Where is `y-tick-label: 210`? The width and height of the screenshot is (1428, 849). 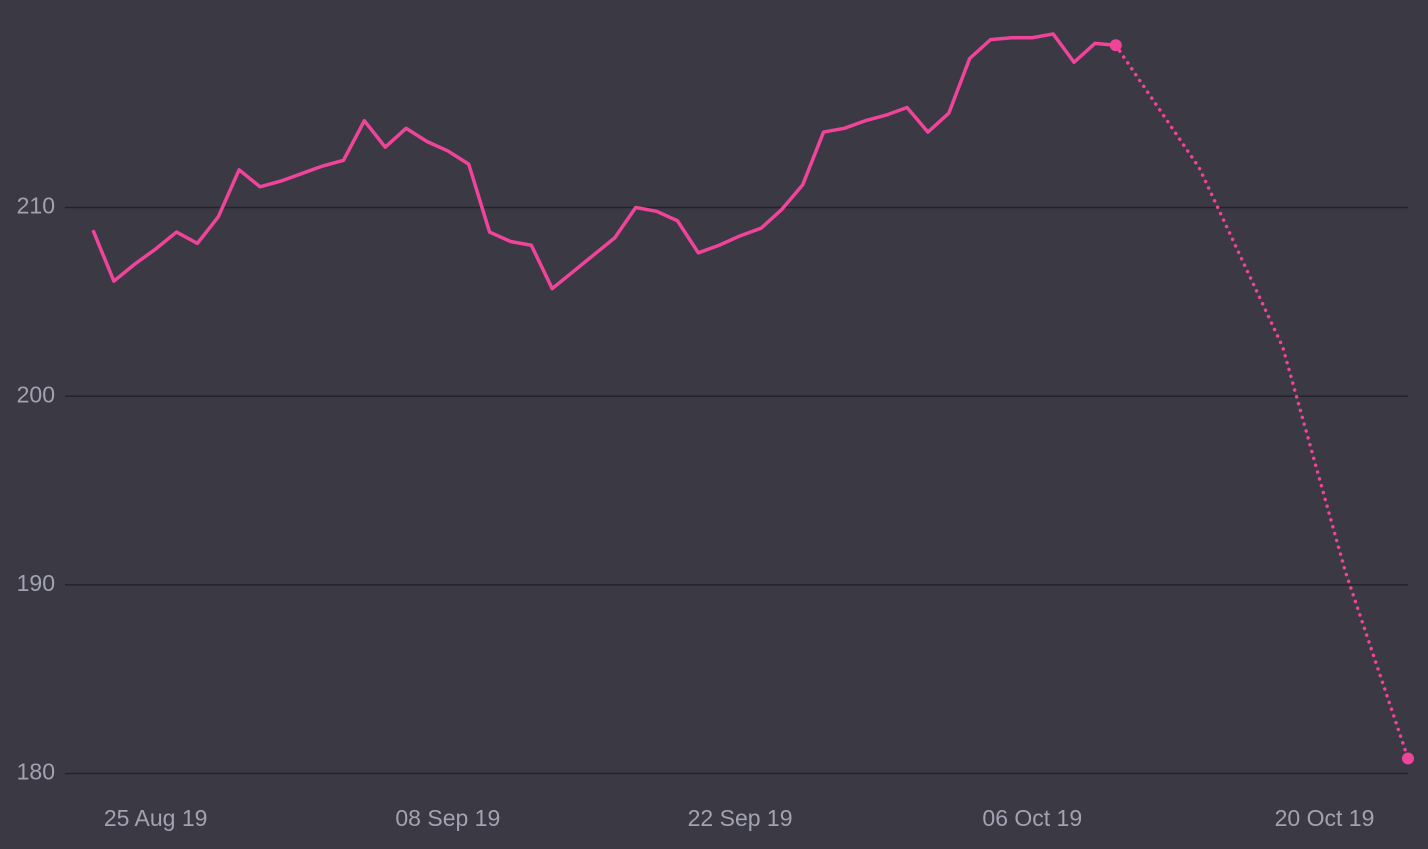 y-tick-label: 210 is located at coordinates (36, 206).